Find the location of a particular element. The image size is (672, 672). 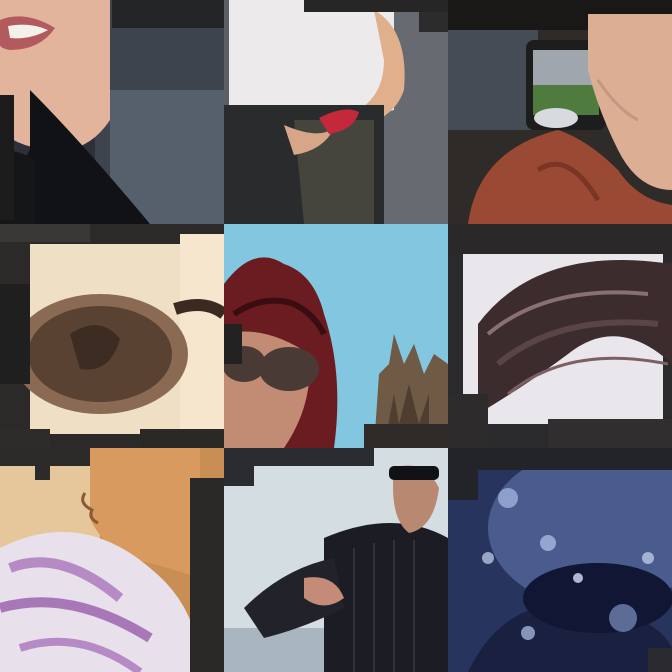

car-interior-photo is located at coordinates (560, 112).